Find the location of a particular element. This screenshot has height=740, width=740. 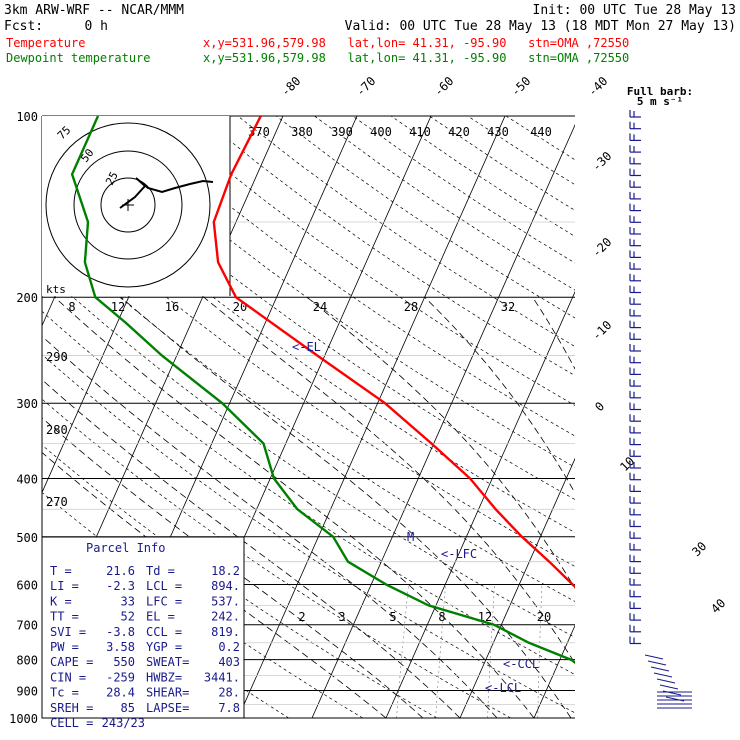

hodograph-unit: kts is located at coordinates (56, 289).